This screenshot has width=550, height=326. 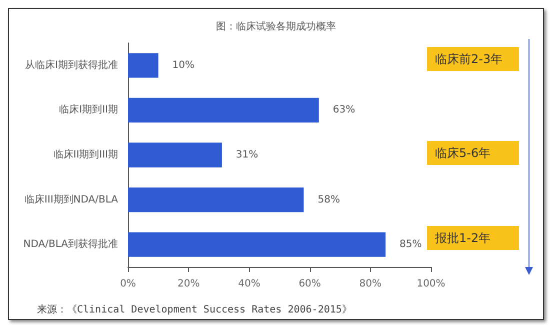 I want to click on data-label: 10%, so click(x=183, y=65).